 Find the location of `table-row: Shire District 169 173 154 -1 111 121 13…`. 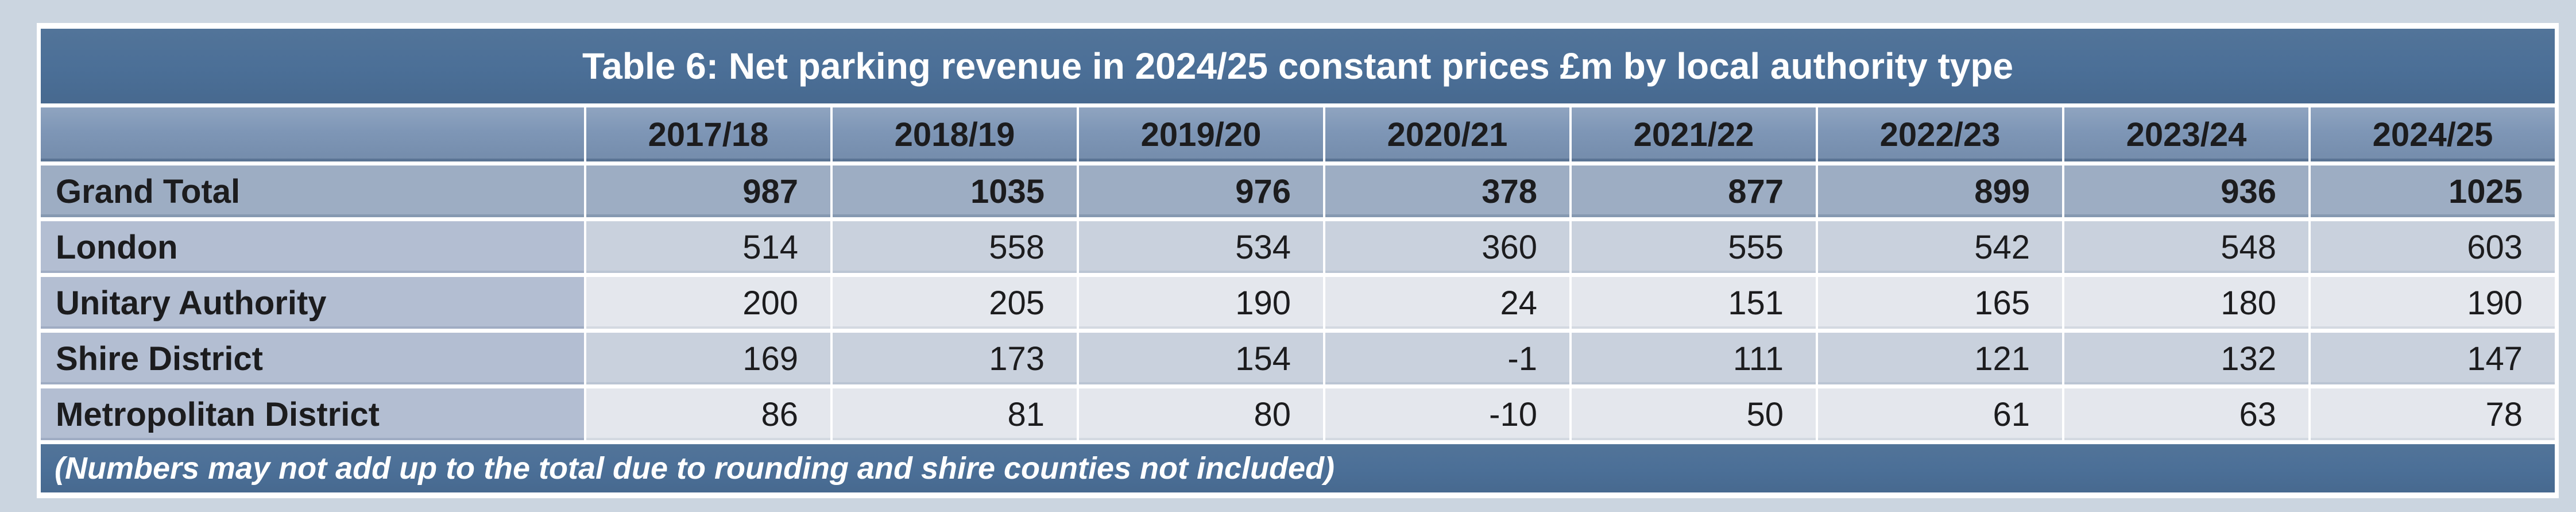

table-row: Shire District 169 173 154 -1 111 121 13… is located at coordinates (1298, 359).